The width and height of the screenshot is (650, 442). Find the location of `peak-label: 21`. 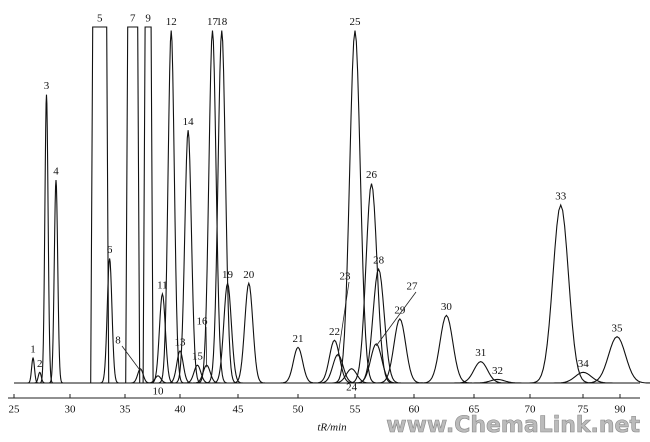

peak-label: 21 is located at coordinates (298, 339).